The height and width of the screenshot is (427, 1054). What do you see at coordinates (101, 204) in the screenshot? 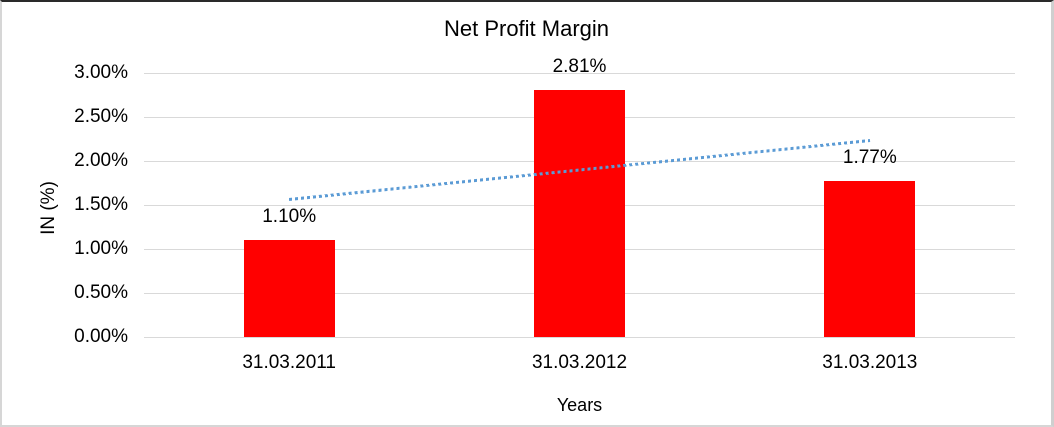
I see `y-axis-tick-label: 1.50%` at bounding box center [101, 204].